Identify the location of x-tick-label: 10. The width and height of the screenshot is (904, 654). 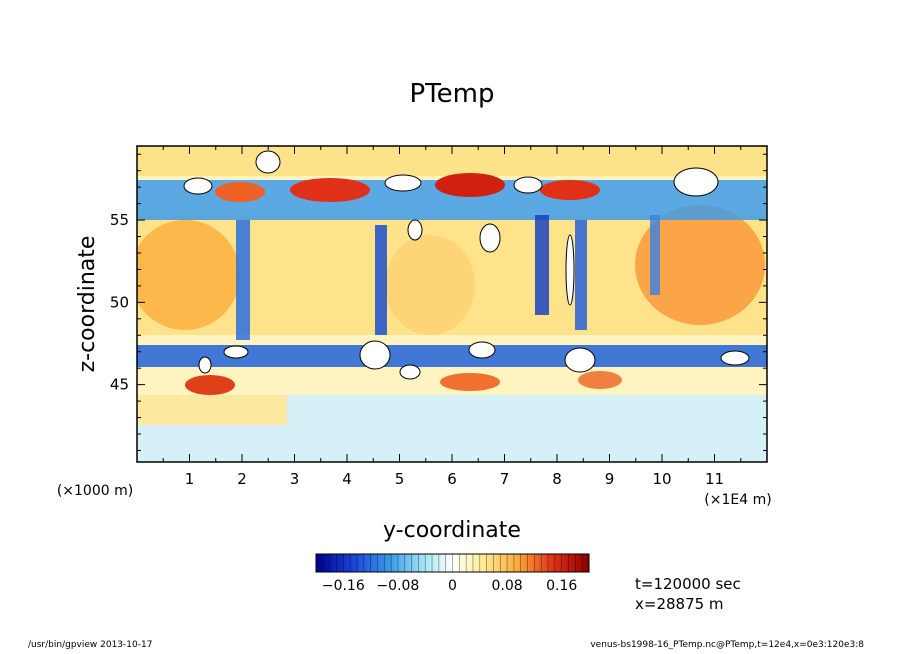
(661, 479).